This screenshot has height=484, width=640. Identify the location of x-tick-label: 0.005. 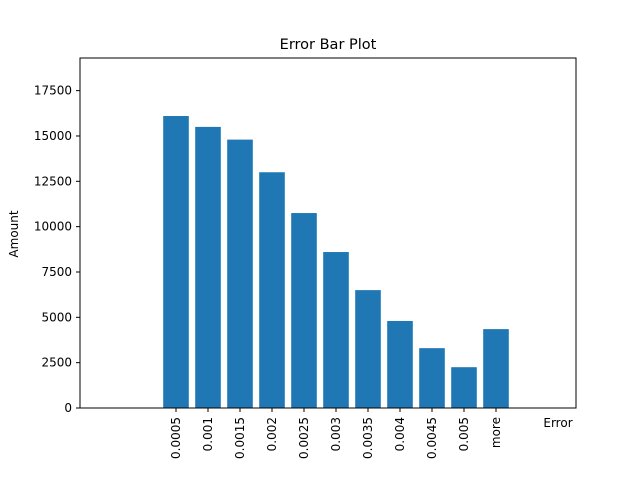
(464, 434).